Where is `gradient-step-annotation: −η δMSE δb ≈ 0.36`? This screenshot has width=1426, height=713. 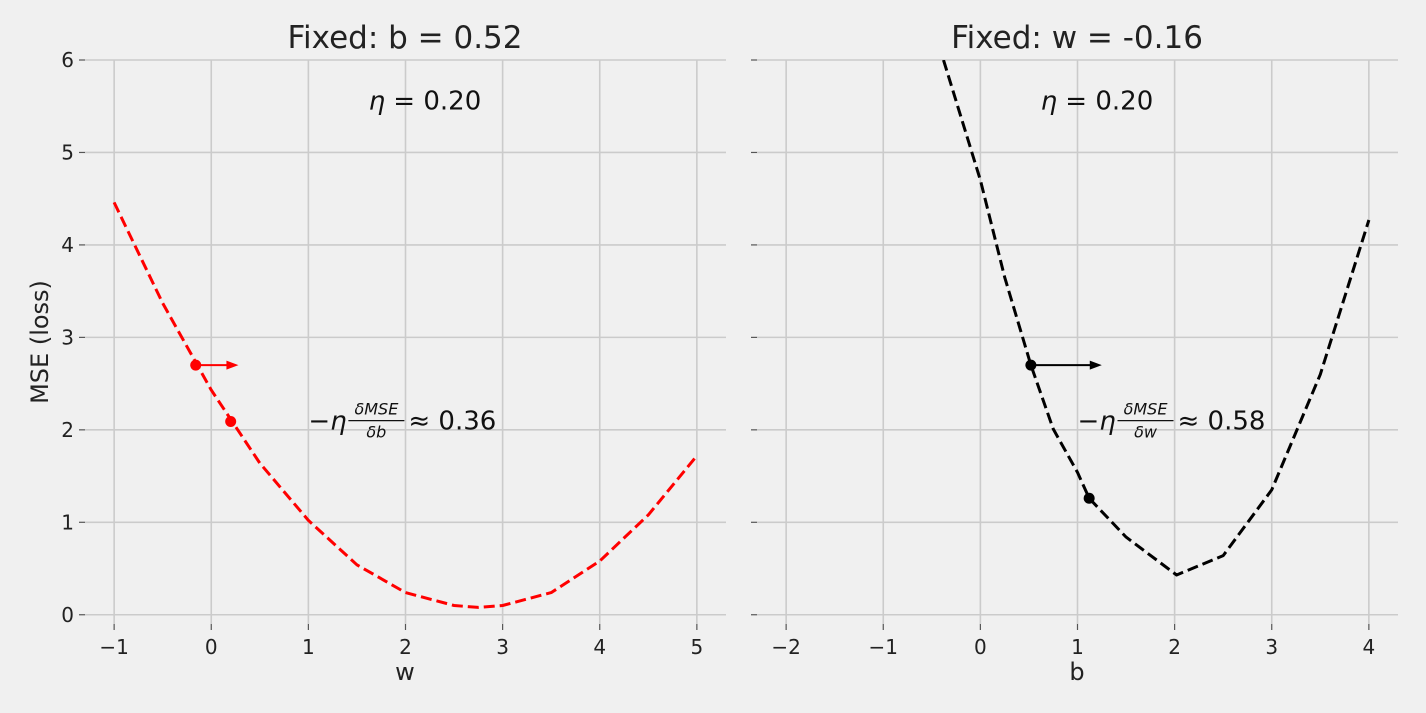
gradient-step-annotation: −η δMSE δb ≈ 0.36 is located at coordinates (402, 421).